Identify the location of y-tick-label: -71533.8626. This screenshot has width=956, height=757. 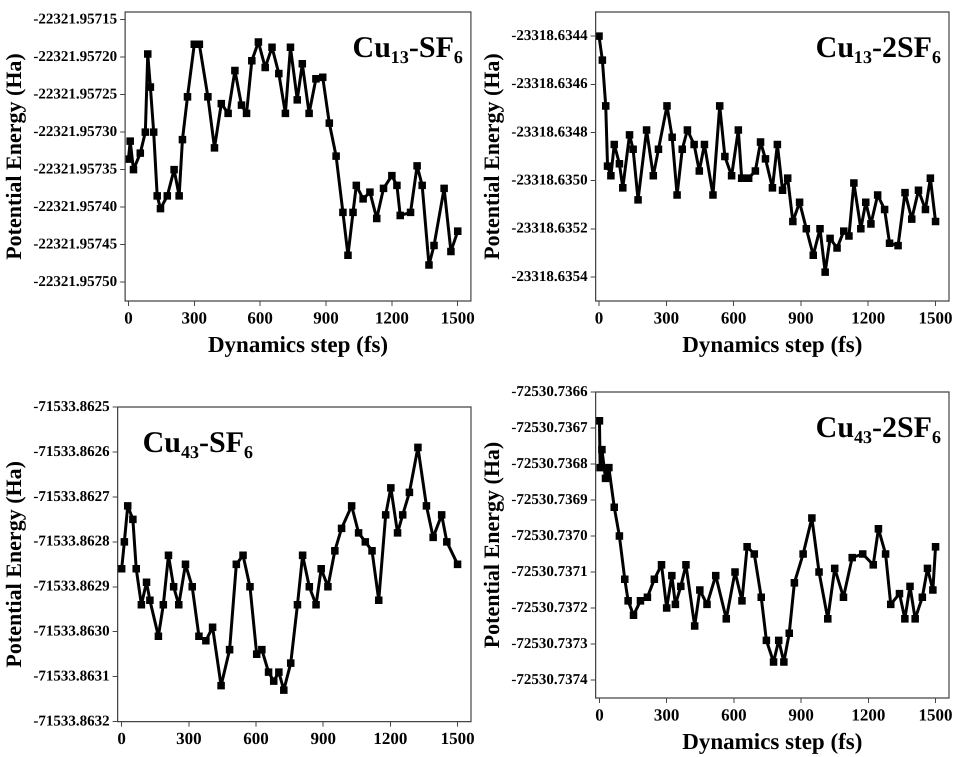
(71, 452).